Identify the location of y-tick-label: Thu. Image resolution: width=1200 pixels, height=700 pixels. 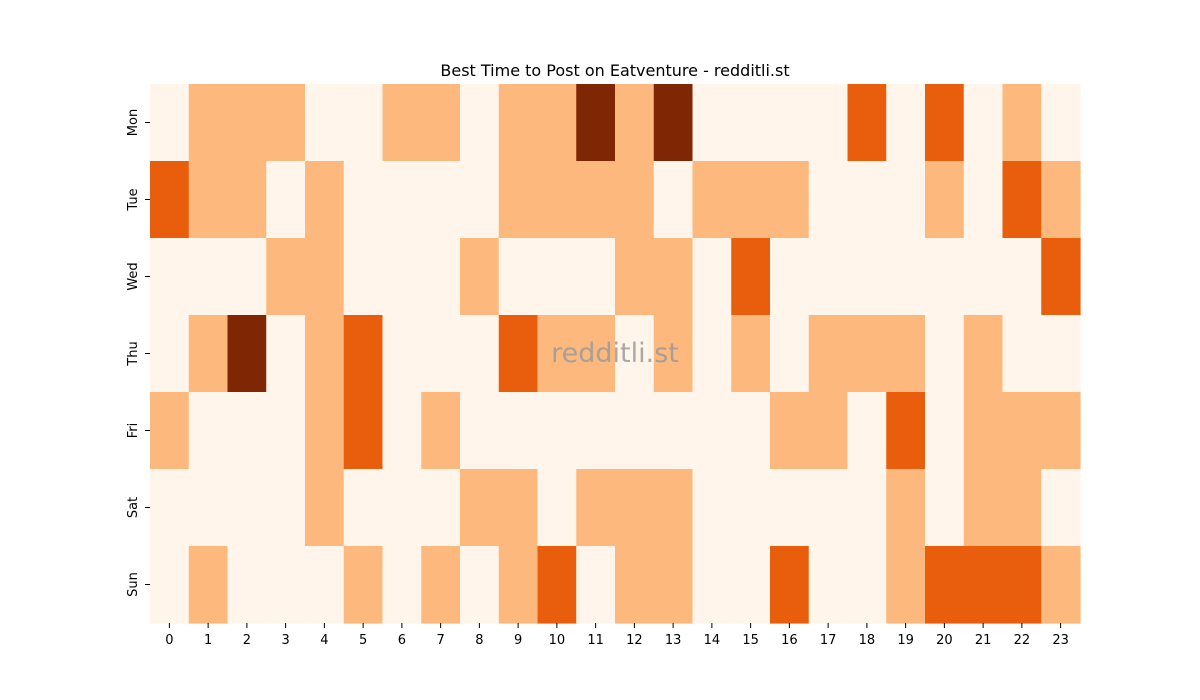
(133, 353).